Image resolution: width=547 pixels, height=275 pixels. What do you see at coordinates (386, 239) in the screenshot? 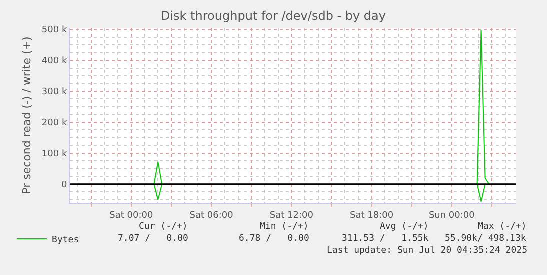
I see `text: 311.53 / 1.55k` at bounding box center [386, 239].